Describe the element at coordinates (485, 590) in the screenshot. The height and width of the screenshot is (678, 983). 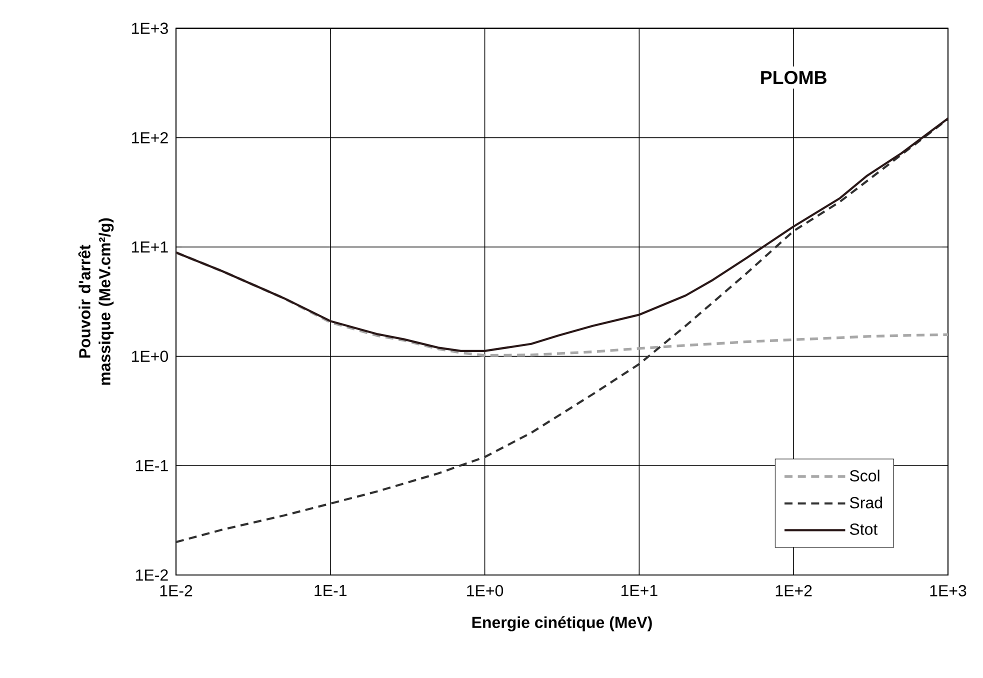
I see `x-tick-label: 1E+0` at that location.